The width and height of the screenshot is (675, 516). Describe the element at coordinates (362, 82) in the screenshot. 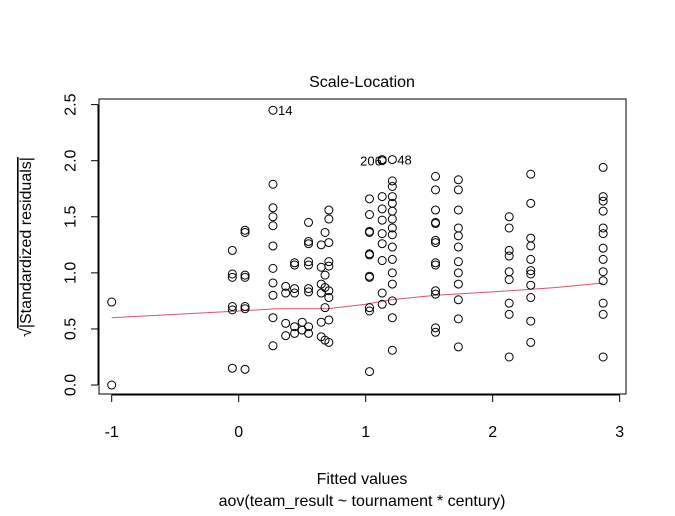

I see `chart-title: Scale-Location` at that location.